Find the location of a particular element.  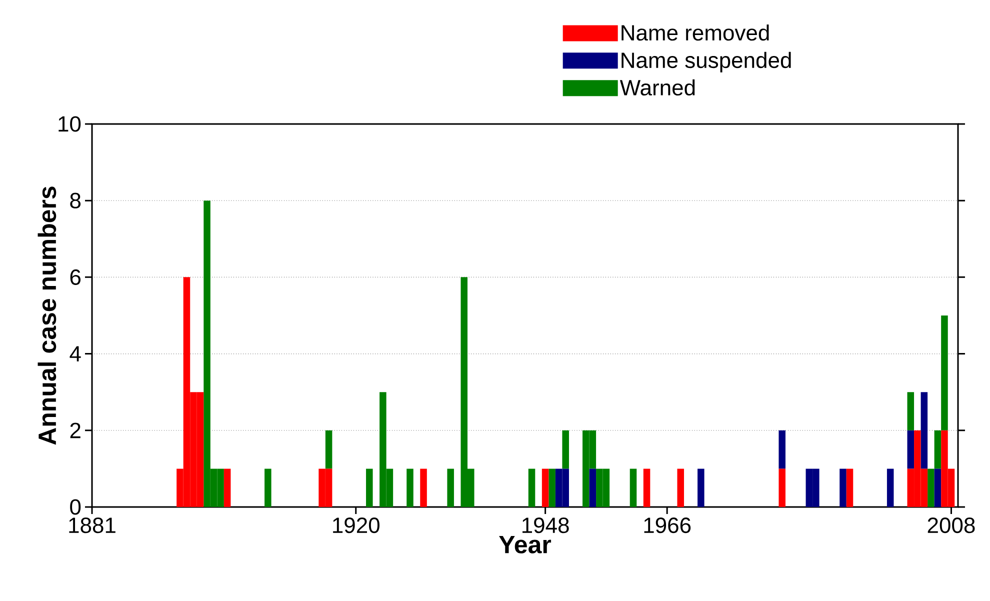

y-axis-title: Annual case numbers is located at coordinates (47, 315).